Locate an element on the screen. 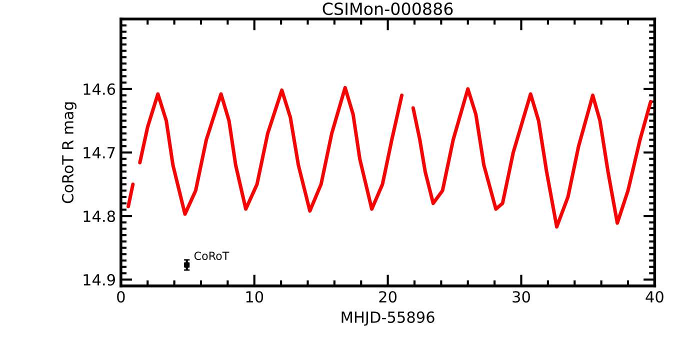  x-axis-title: MHJD-55896 is located at coordinates (388, 318).